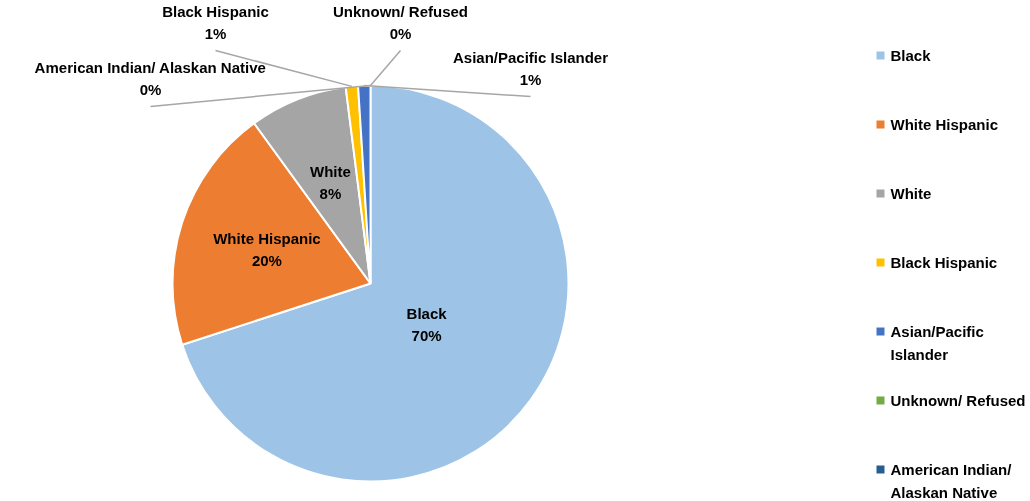 The width and height of the screenshot is (1030, 501). What do you see at coordinates (937, 343) in the screenshot?
I see `legend-label: Asian/Pacific Islander` at bounding box center [937, 343].